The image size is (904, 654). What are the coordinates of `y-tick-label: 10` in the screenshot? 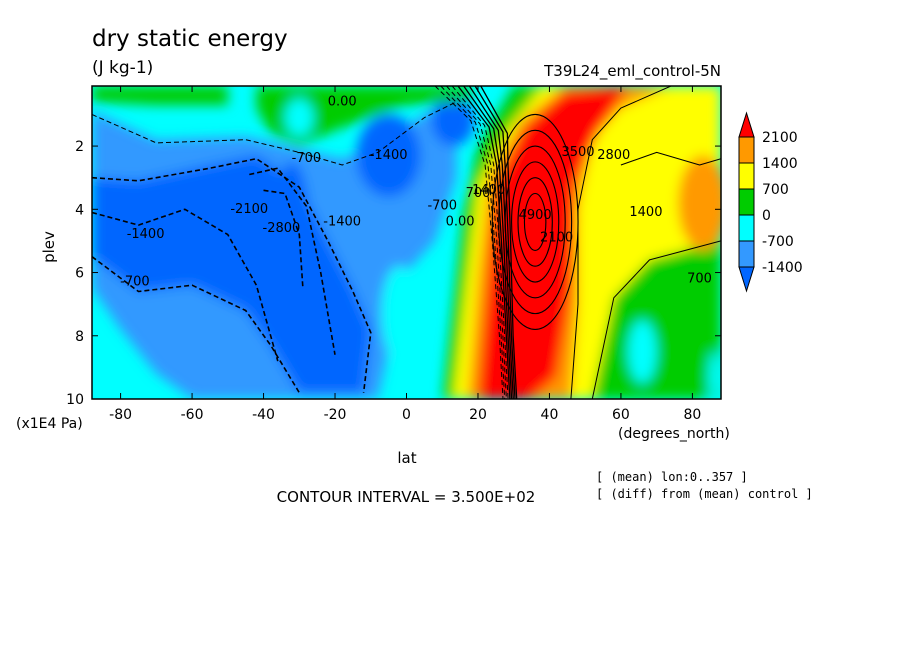 It's located at (75, 400).